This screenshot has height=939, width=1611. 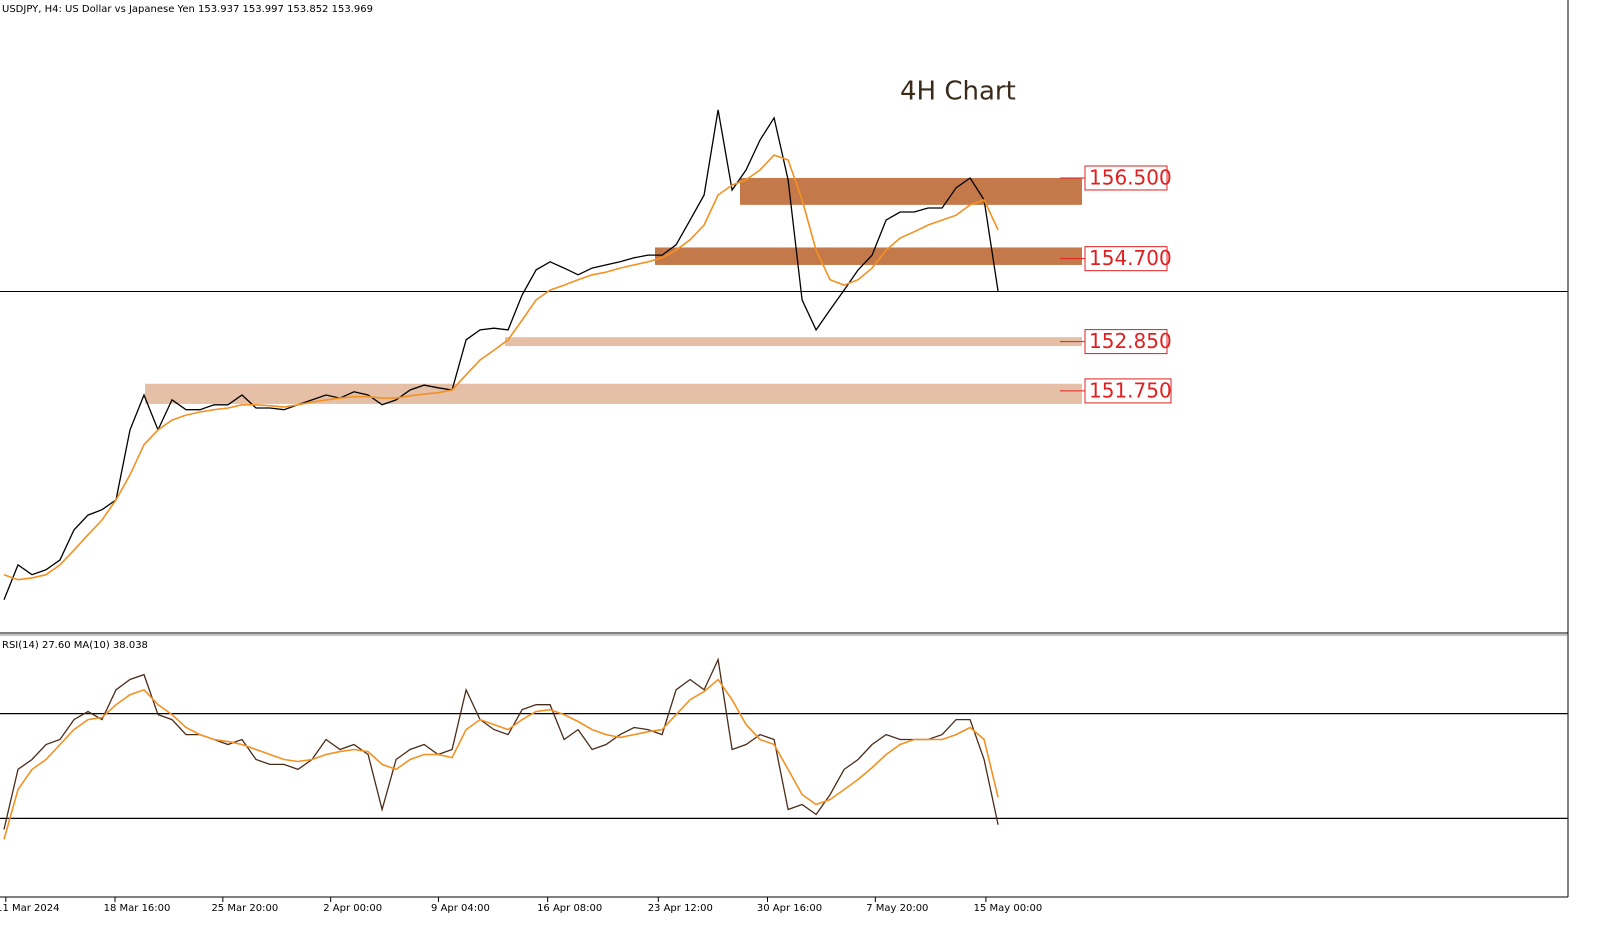 What do you see at coordinates (897, 908) in the screenshot?
I see `x-tick-label: 7 May 20:00` at bounding box center [897, 908].